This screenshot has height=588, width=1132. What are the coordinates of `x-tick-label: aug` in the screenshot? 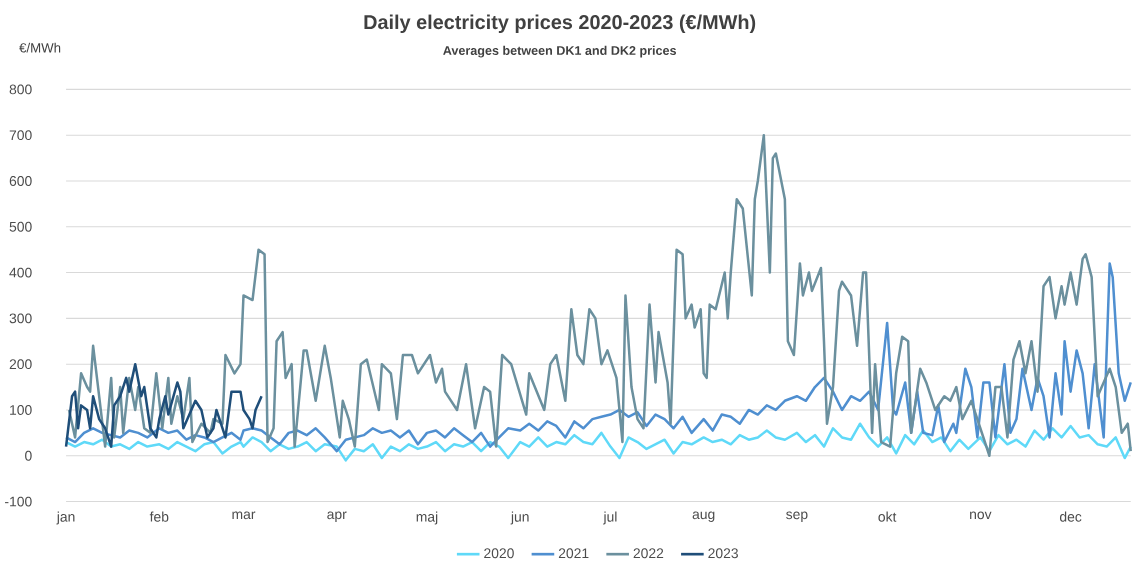 It's located at (703, 516).